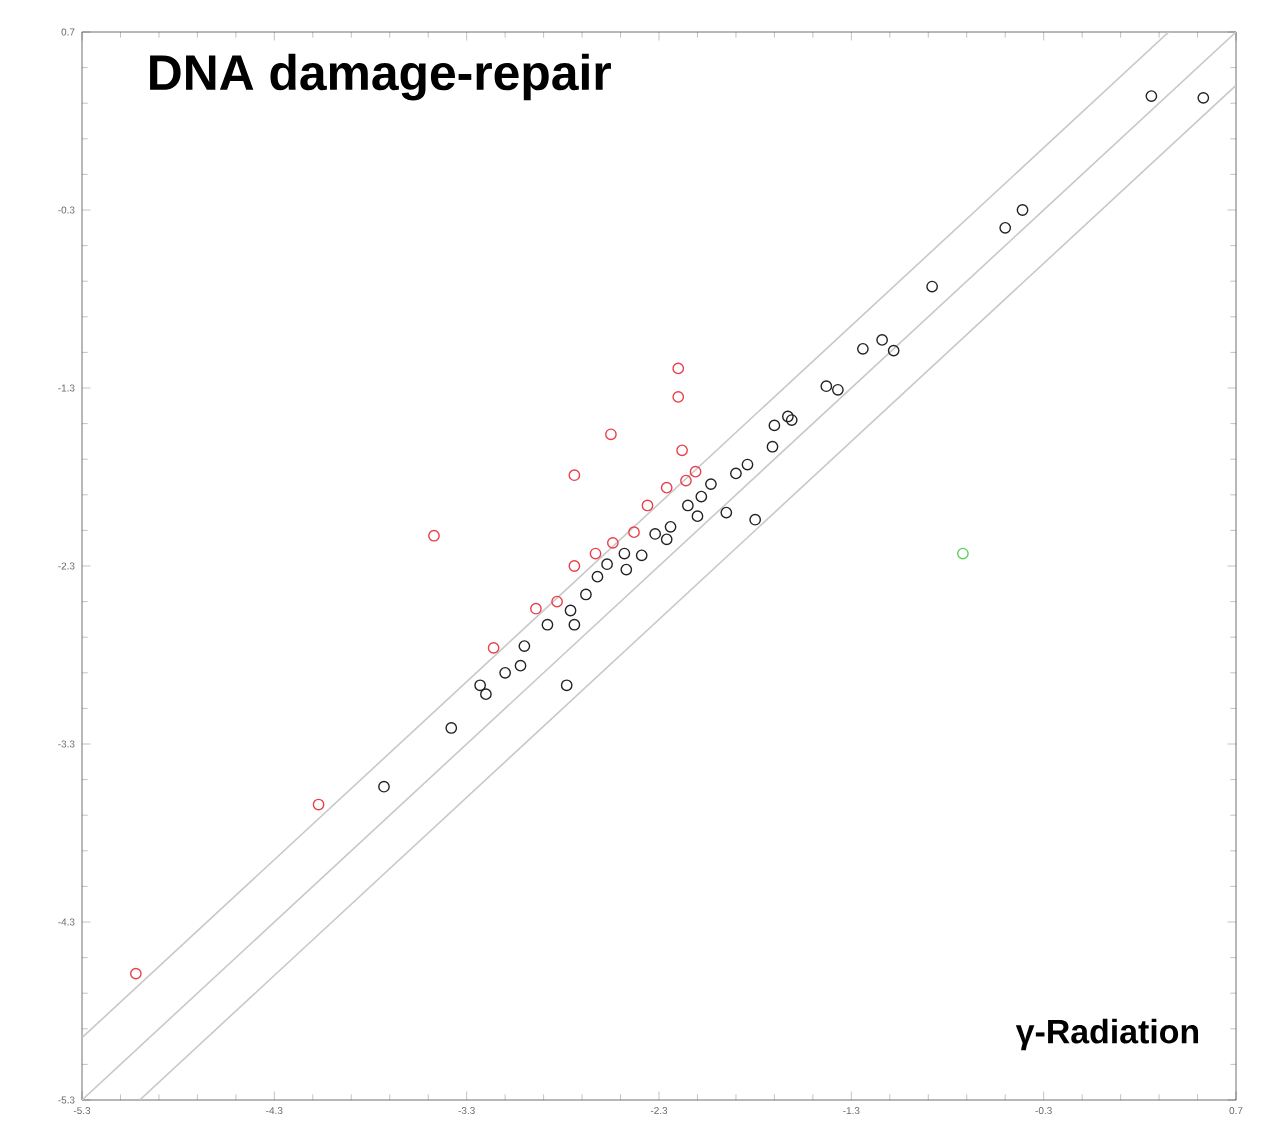 The image size is (1266, 1140). What do you see at coordinates (380, 77) in the screenshot?
I see `chart-title: DNA damage-repair` at bounding box center [380, 77].